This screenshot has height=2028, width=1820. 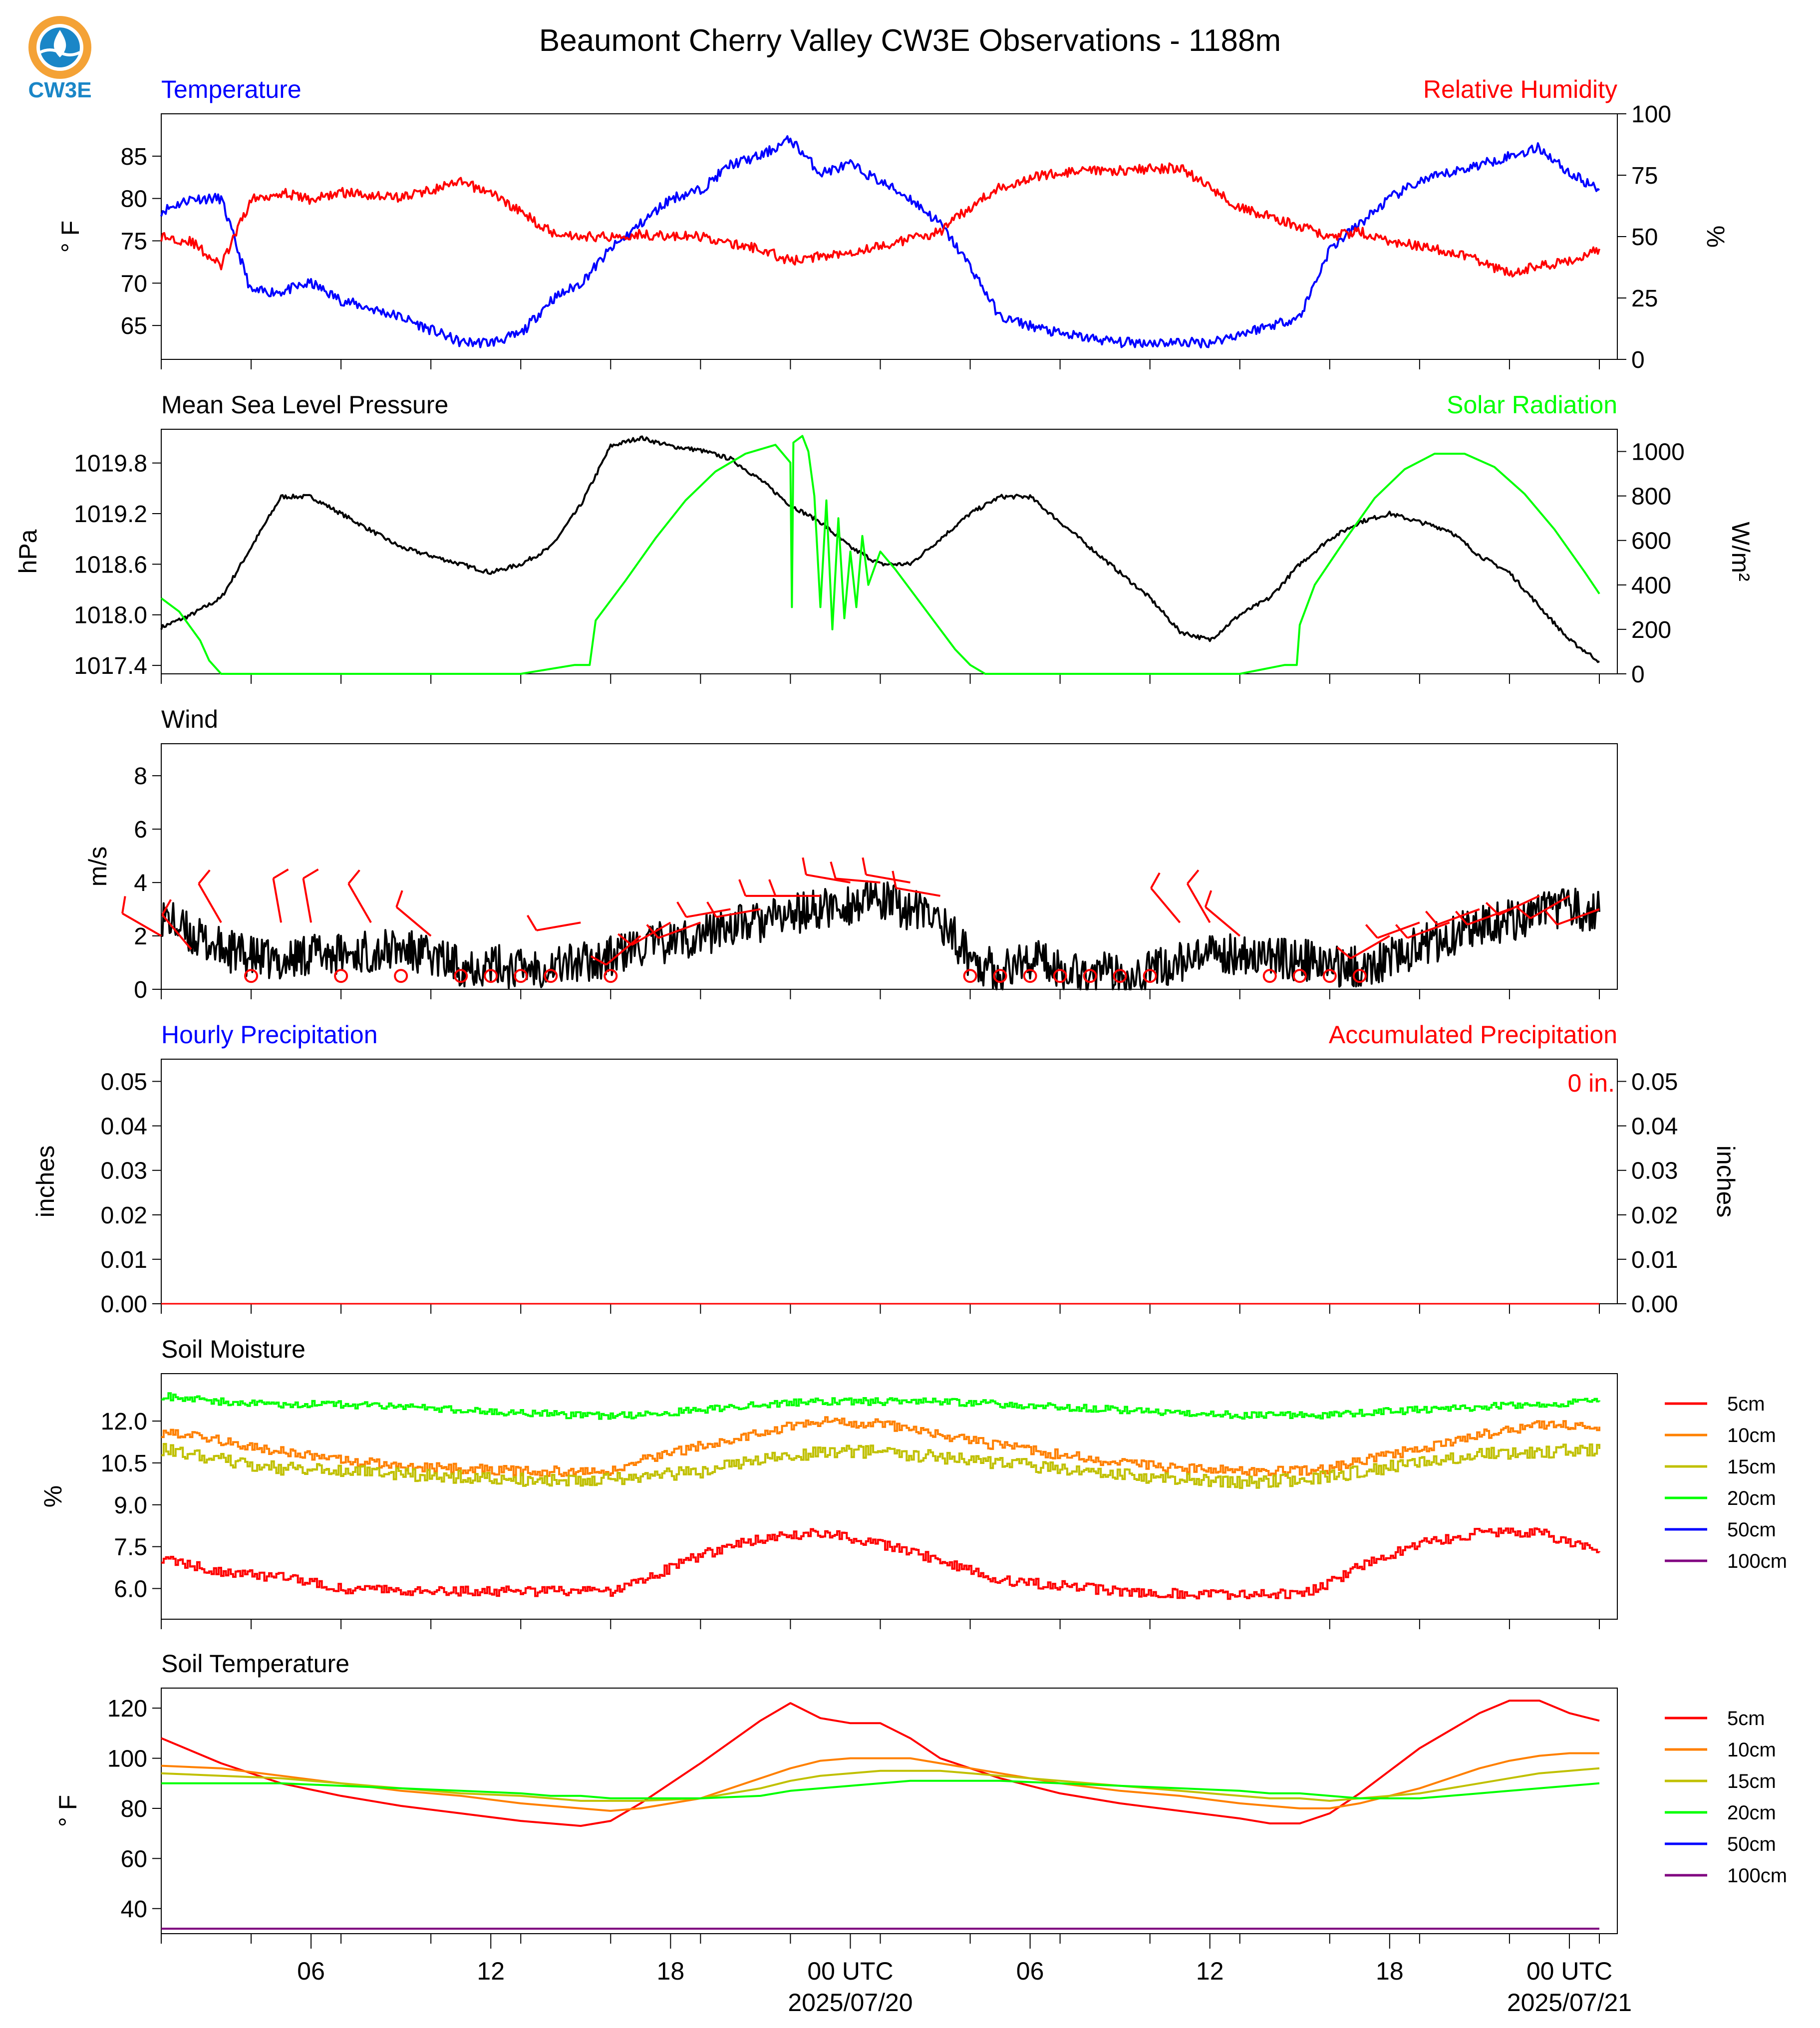 I want to click on panel-title-left: Mean Sea Level Pressure, so click(x=304, y=405).